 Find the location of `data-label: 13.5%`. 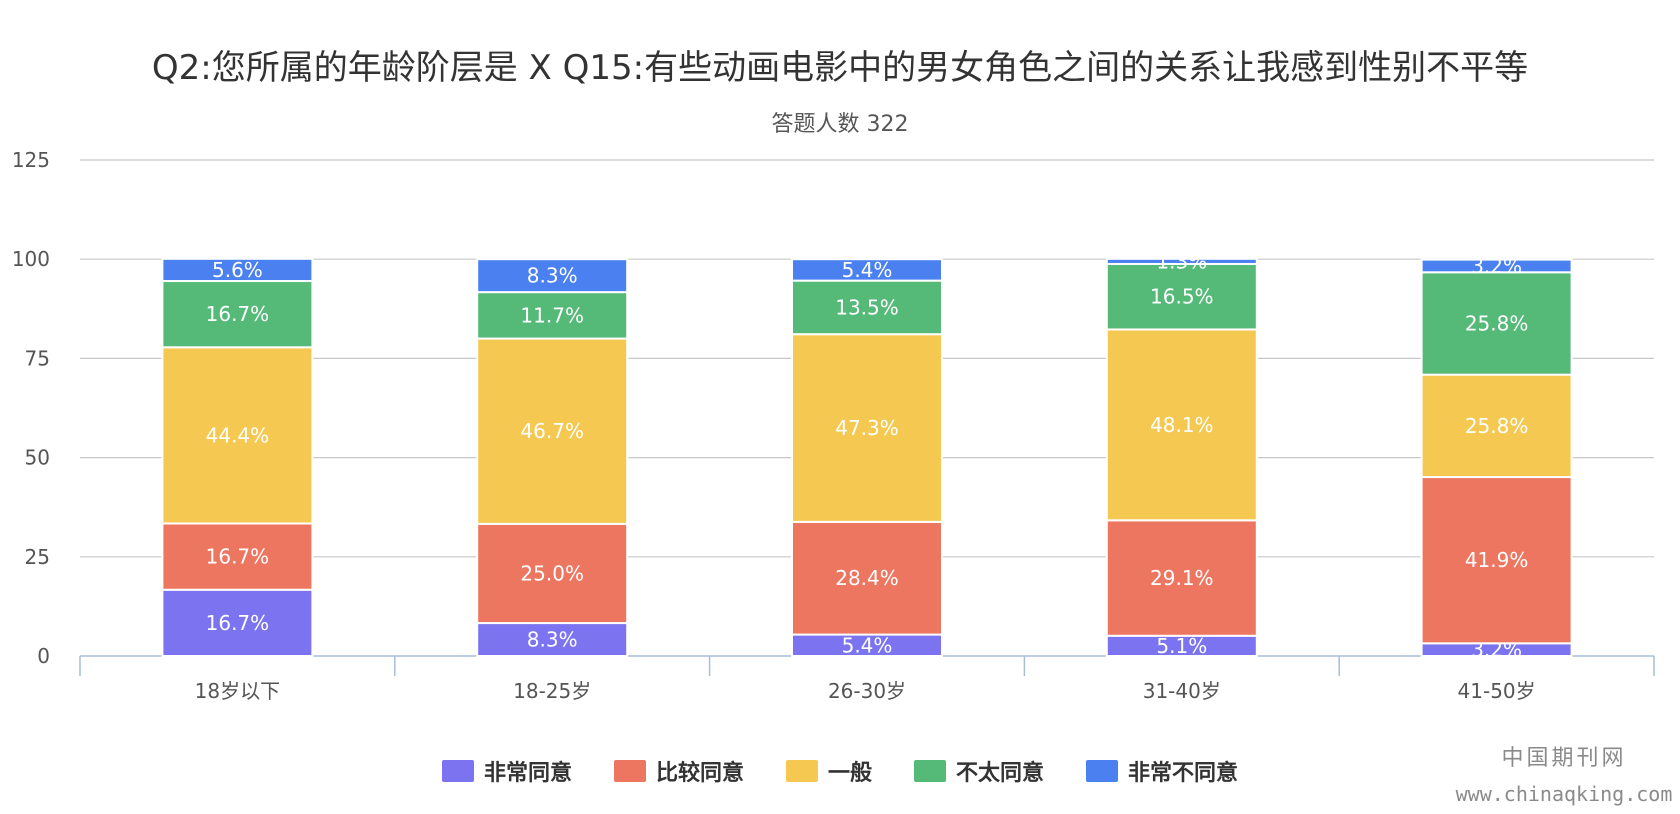

data-label: 13.5% is located at coordinates (867, 307).